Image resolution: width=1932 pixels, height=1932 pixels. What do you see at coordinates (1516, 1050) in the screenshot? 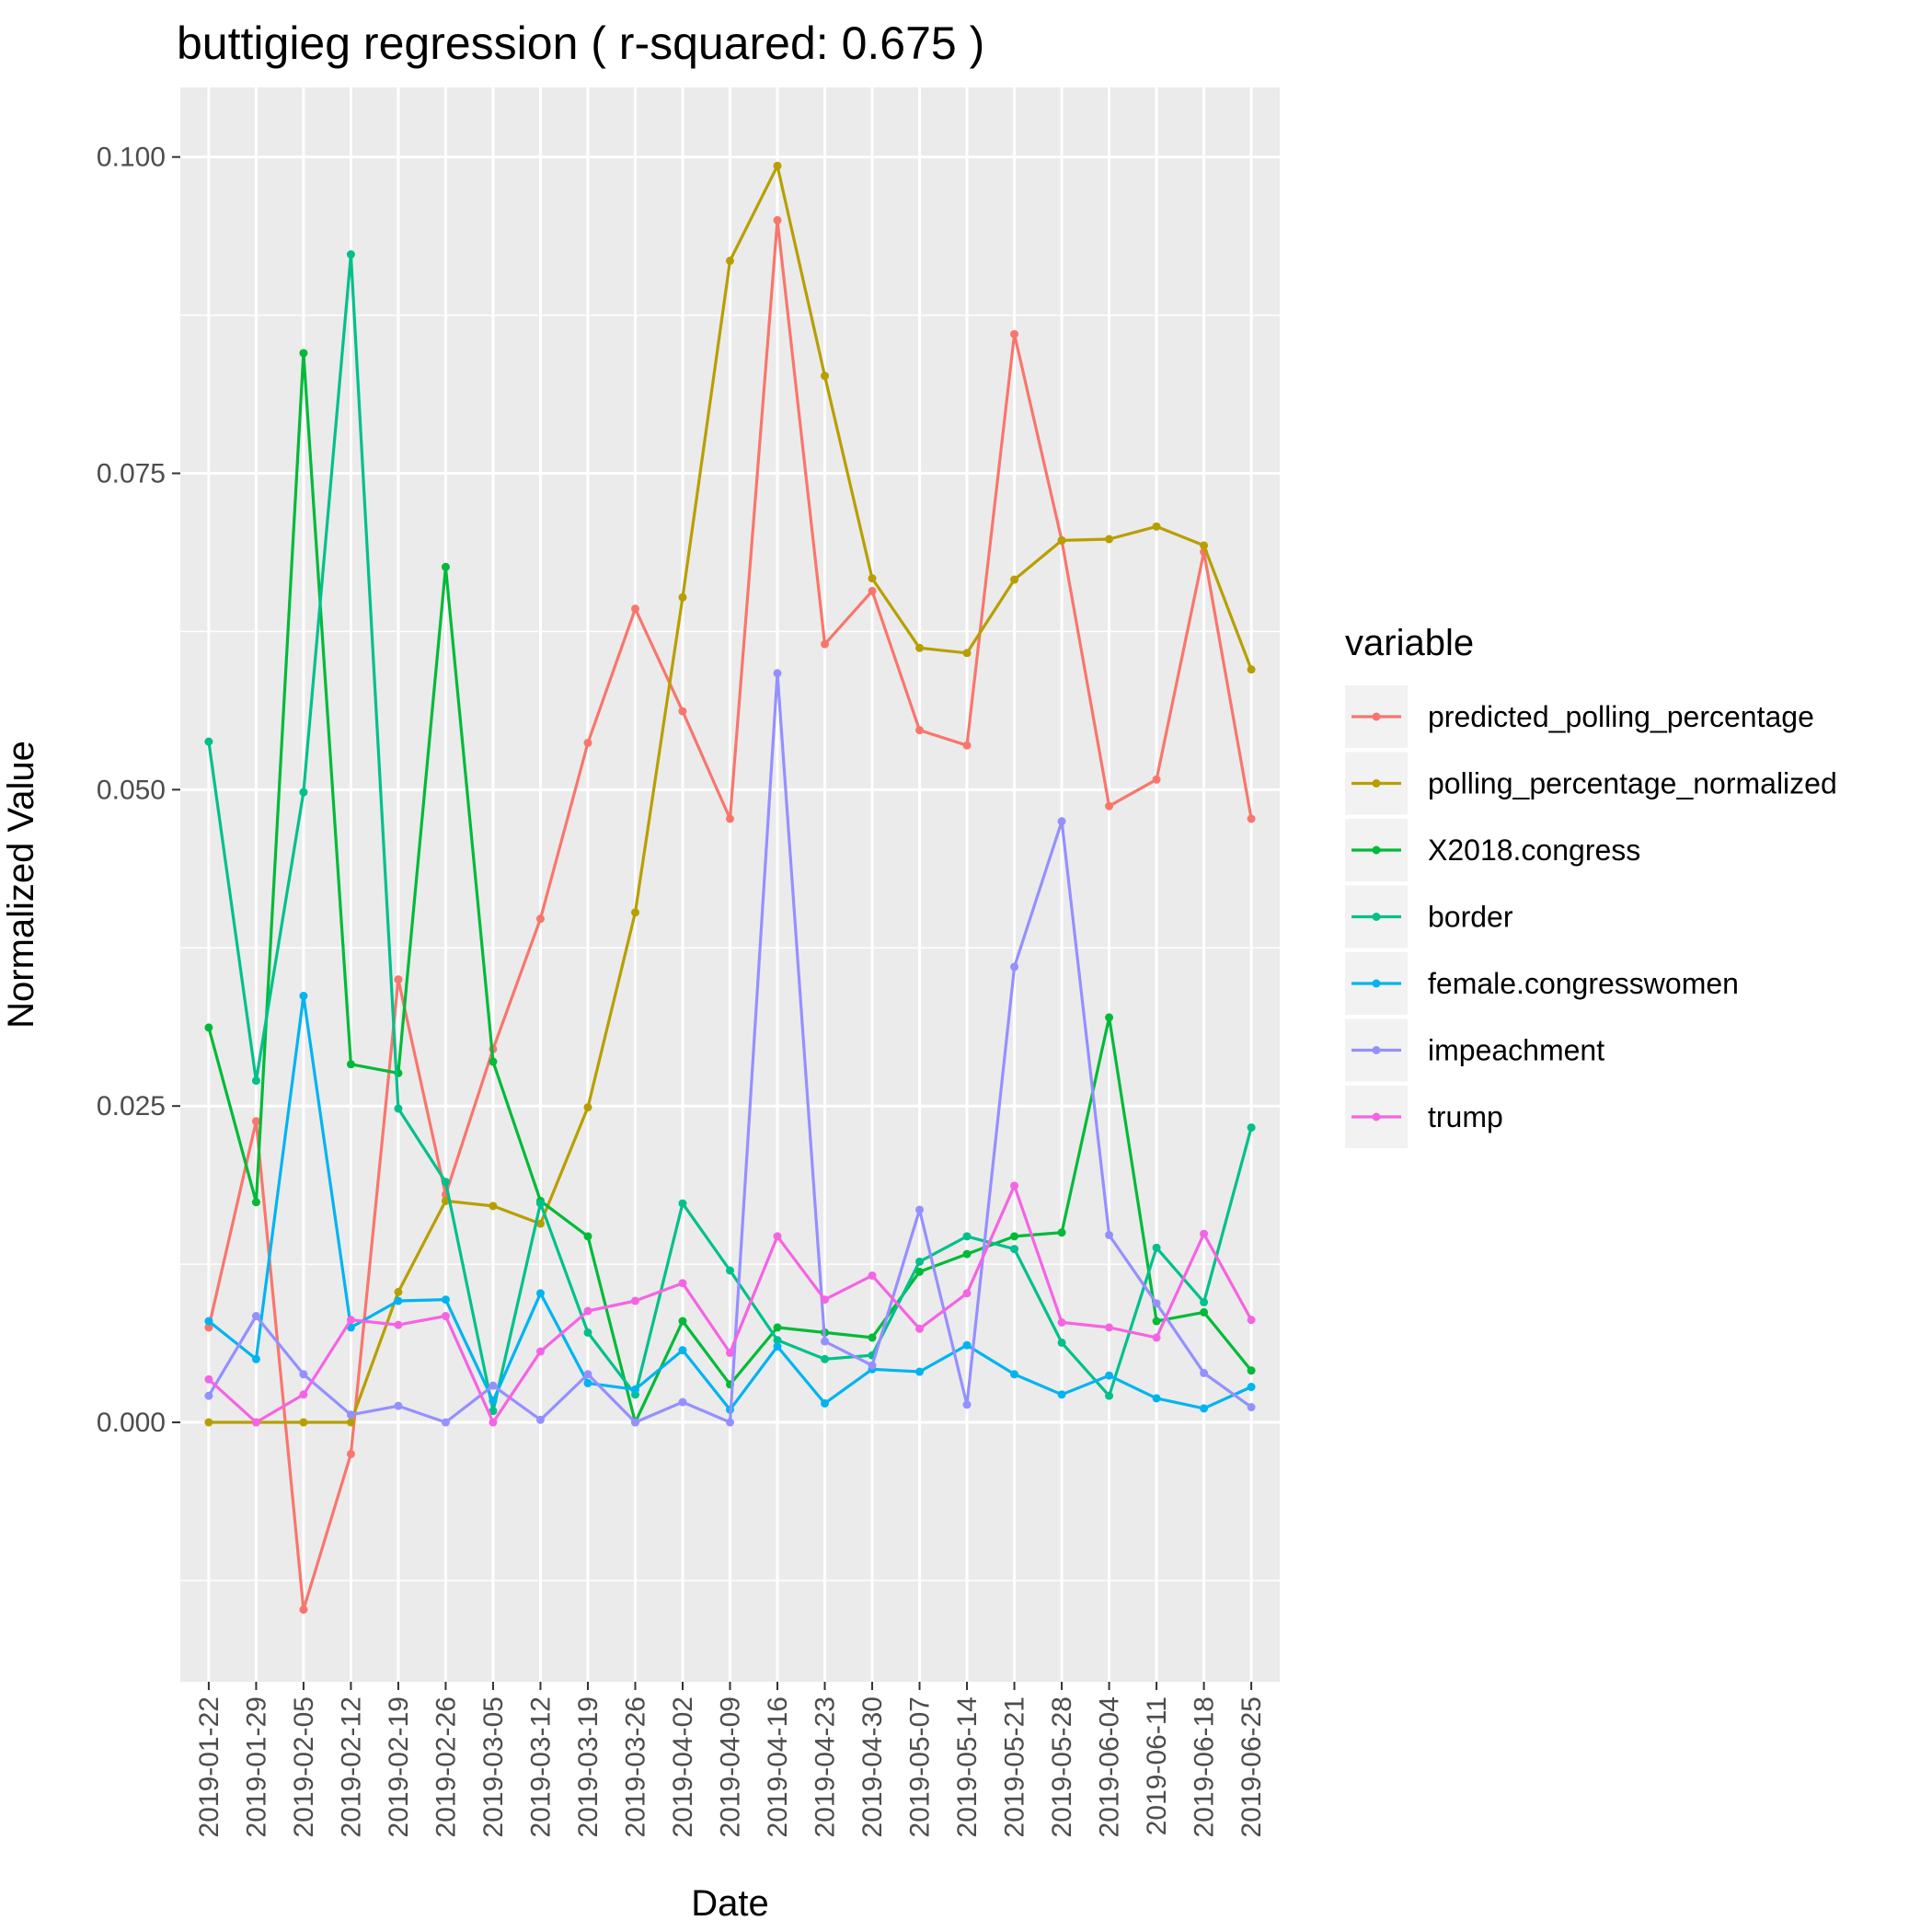
I see `legend-label: impeachment` at bounding box center [1516, 1050].